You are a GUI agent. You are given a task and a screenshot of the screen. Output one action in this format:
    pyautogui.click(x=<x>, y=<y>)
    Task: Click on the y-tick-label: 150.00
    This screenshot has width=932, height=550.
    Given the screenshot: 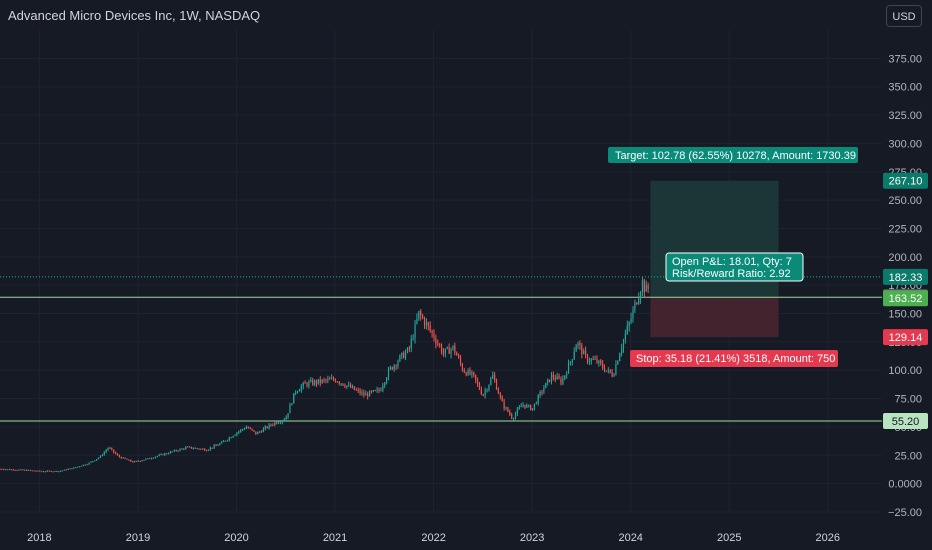 What is the action you would take?
    pyautogui.click(x=905, y=315)
    